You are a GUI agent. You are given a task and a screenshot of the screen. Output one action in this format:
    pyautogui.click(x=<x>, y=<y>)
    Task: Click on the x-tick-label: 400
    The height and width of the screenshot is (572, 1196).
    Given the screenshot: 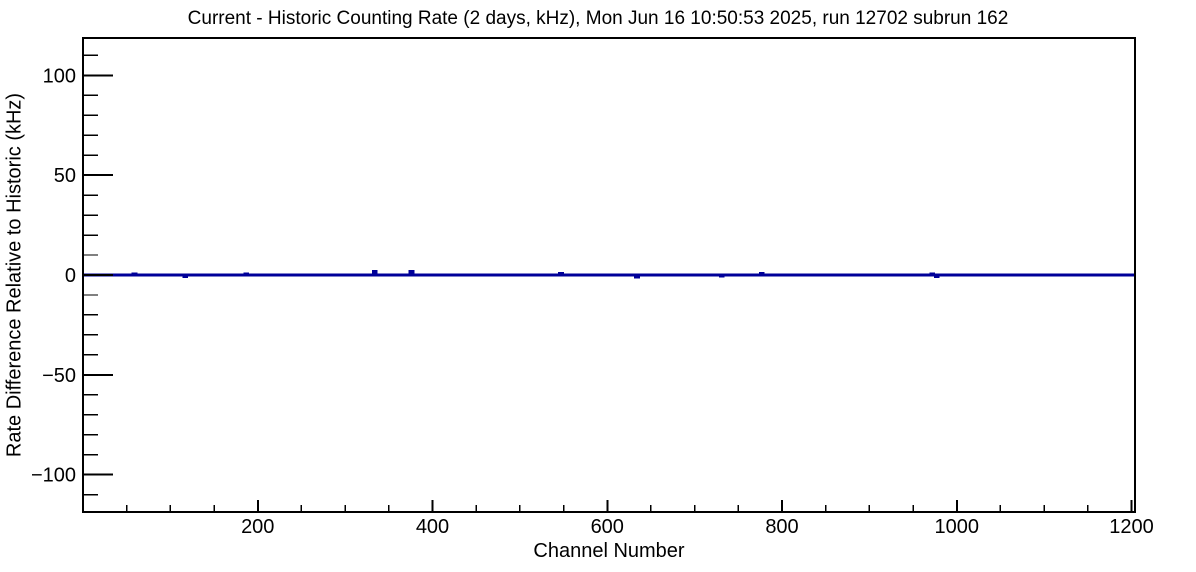 What is the action you would take?
    pyautogui.click(x=432, y=527)
    